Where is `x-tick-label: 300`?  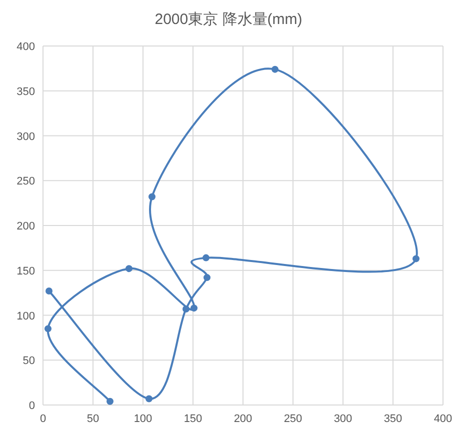
x-tick-label: 300 is located at coordinates (343, 419).